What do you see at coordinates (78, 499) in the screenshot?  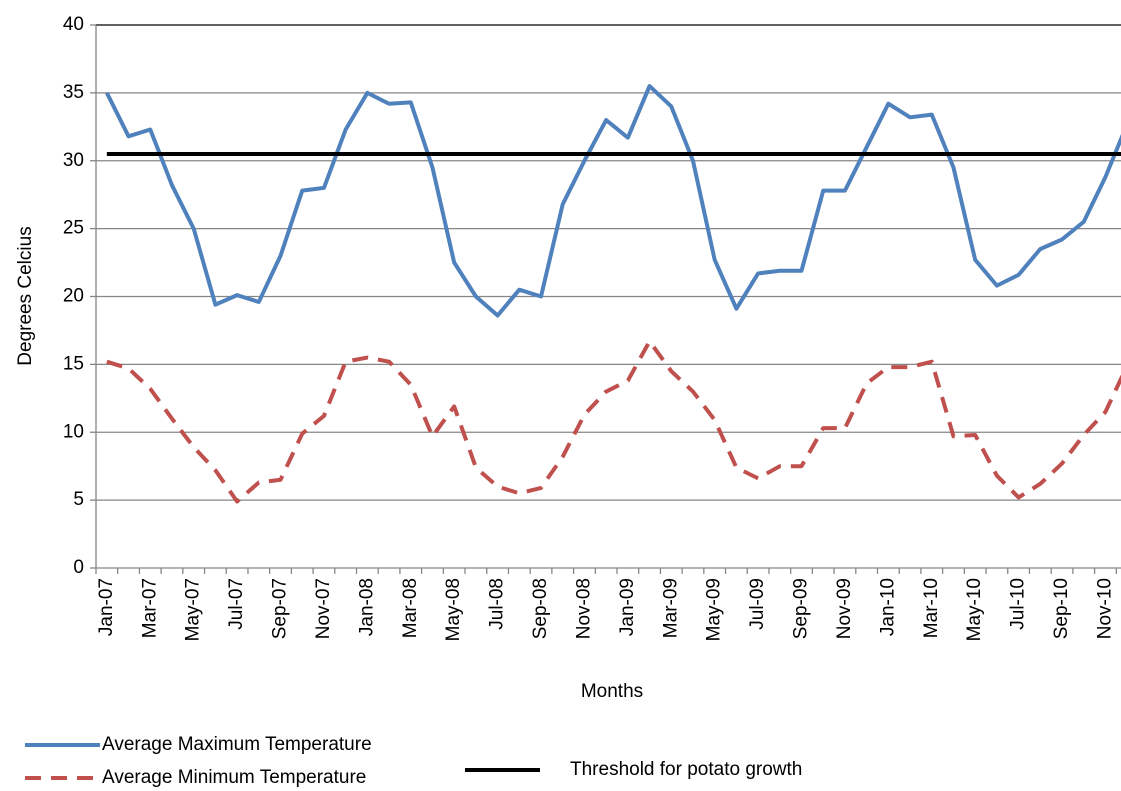 I see `y-tick-label: 5` at bounding box center [78, 499].